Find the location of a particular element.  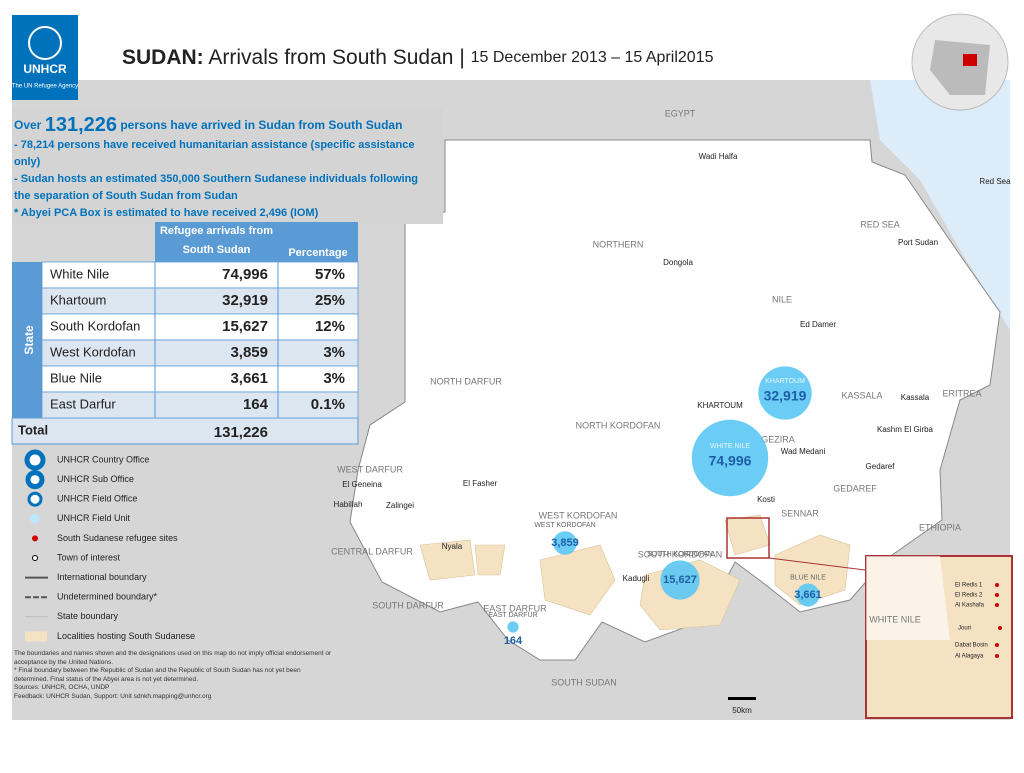

town-label: Port Sudan is located at coordinates (918, 242).